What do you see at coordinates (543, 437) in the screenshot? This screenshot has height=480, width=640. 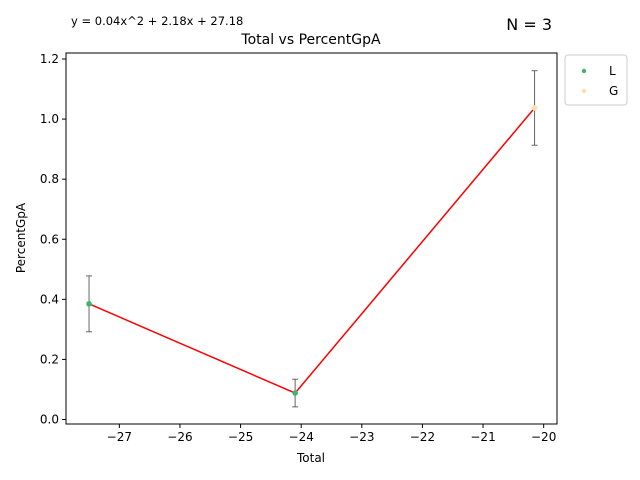 I see `x-tick-label: −20` at bounding box center [543, 437].